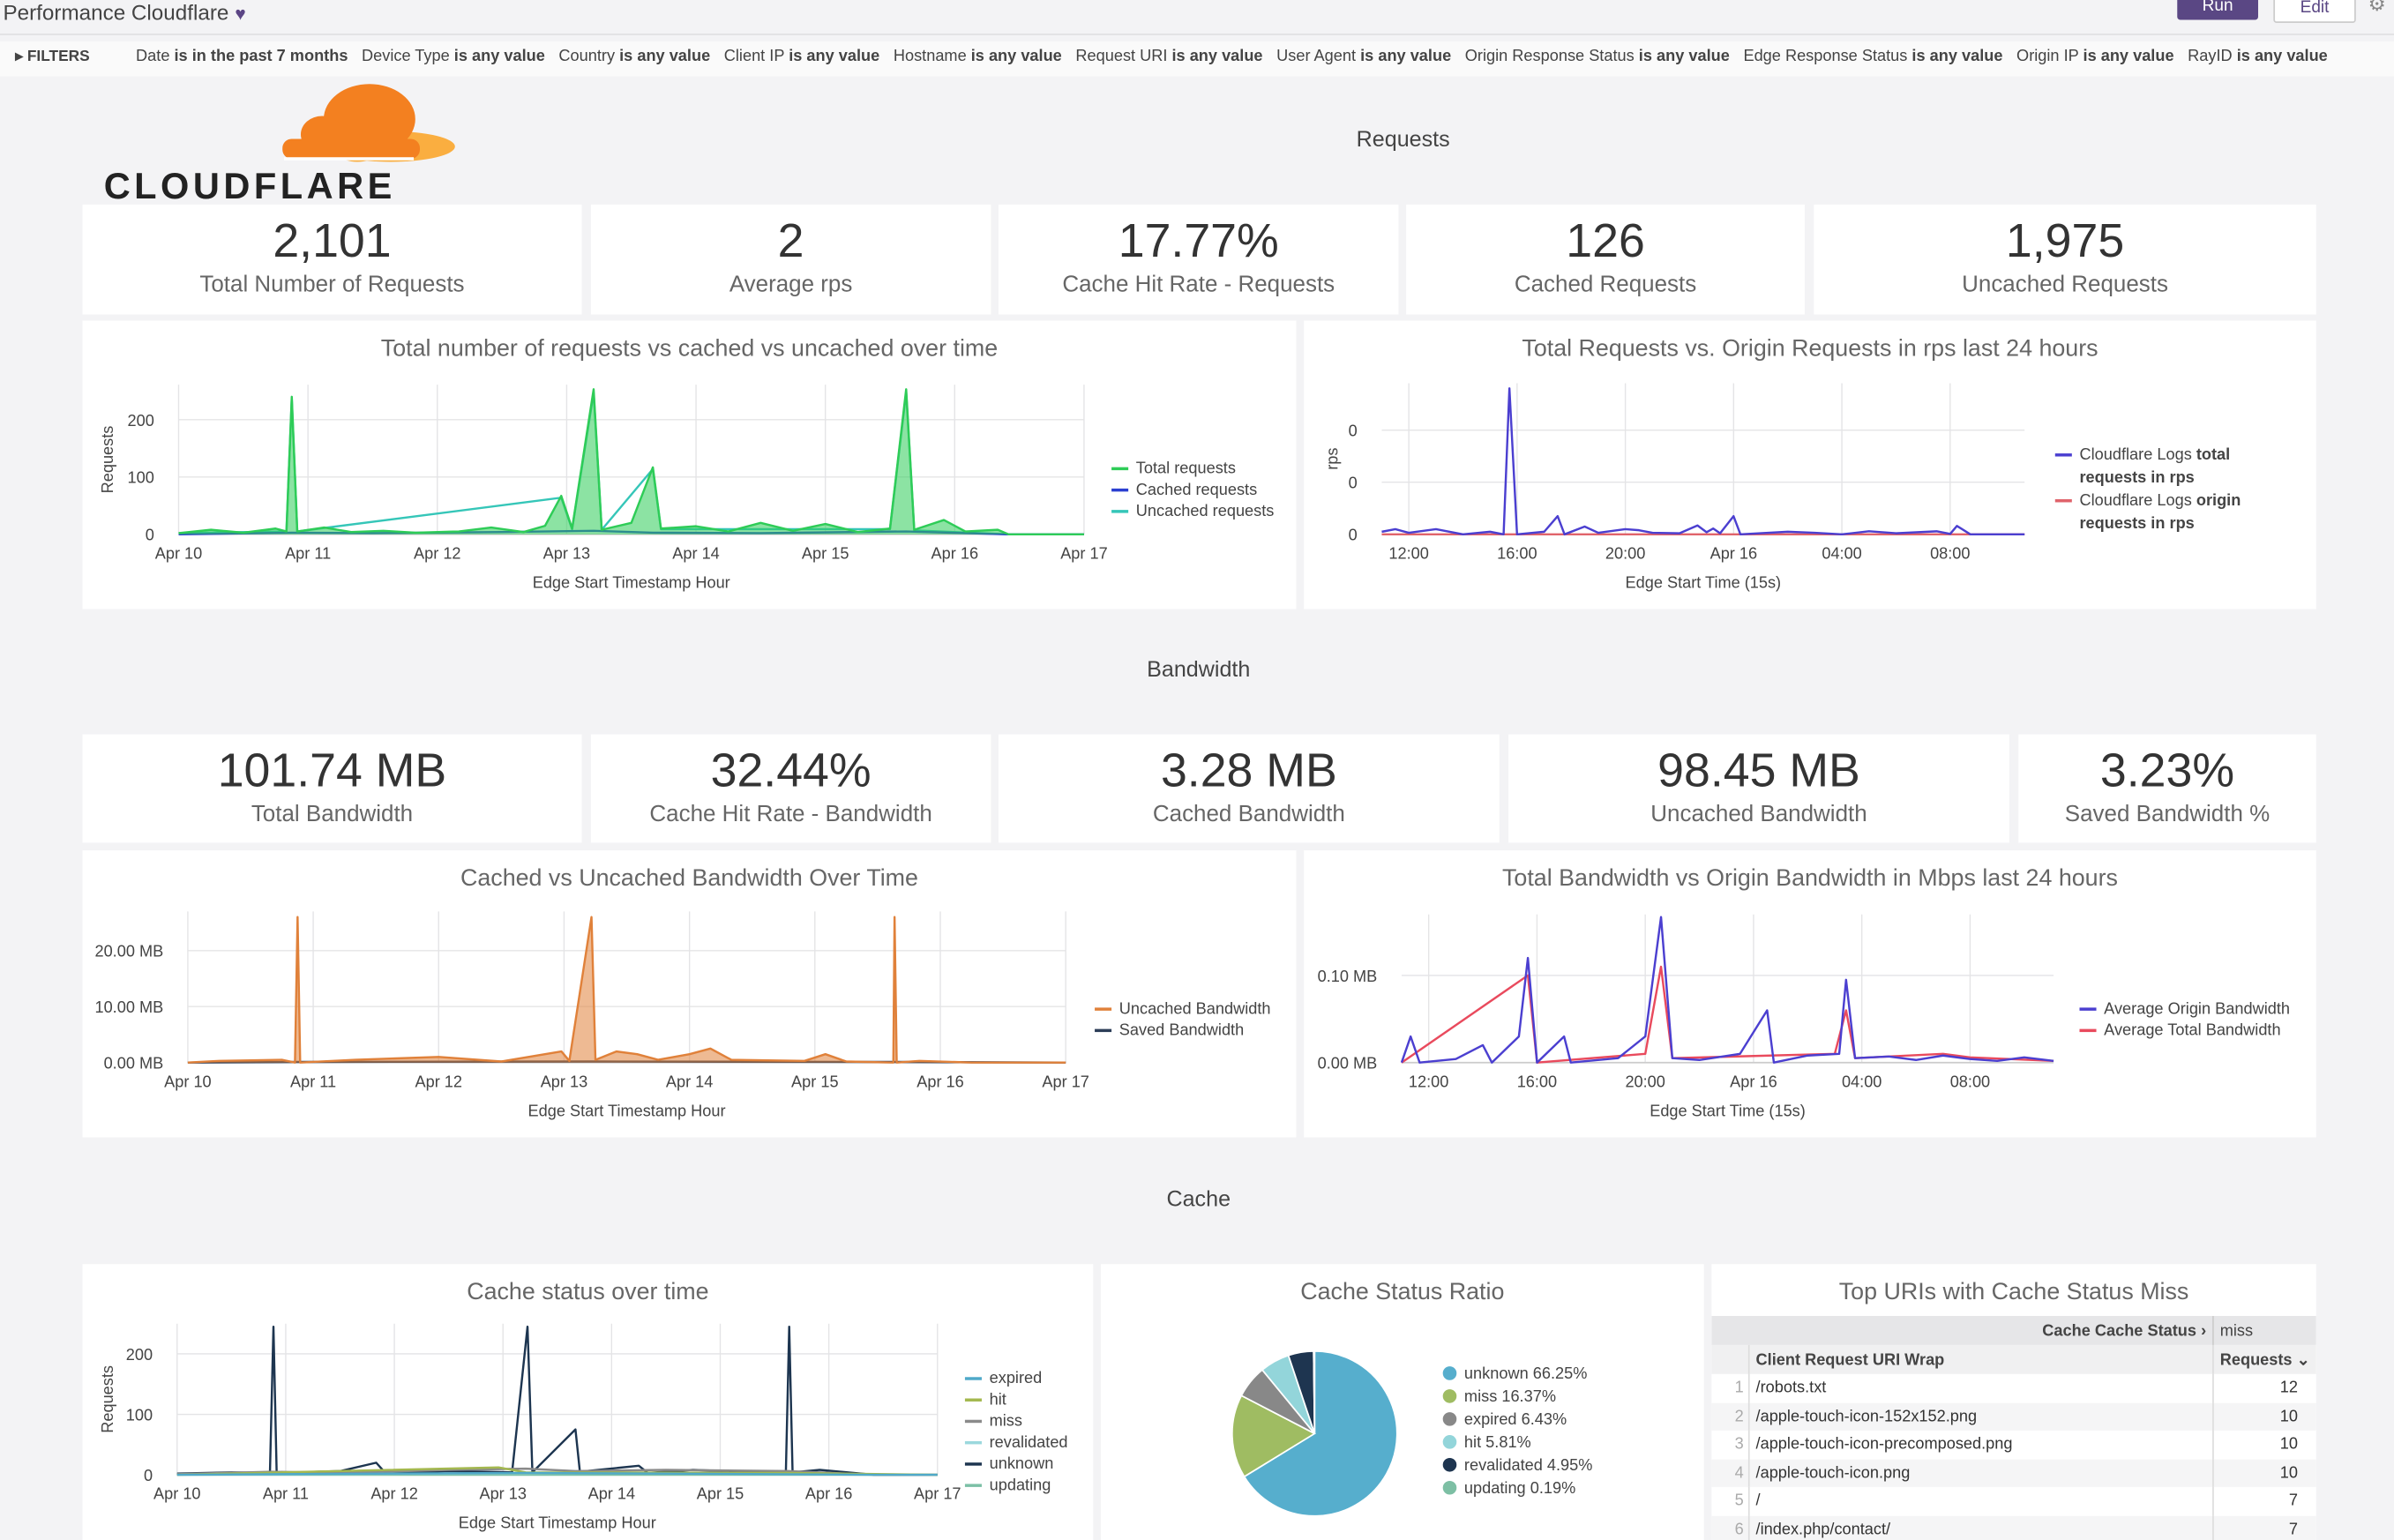  I want to click on kpi-uncached-requests: 1,975 Uncached Requests, so click(2065, 259).